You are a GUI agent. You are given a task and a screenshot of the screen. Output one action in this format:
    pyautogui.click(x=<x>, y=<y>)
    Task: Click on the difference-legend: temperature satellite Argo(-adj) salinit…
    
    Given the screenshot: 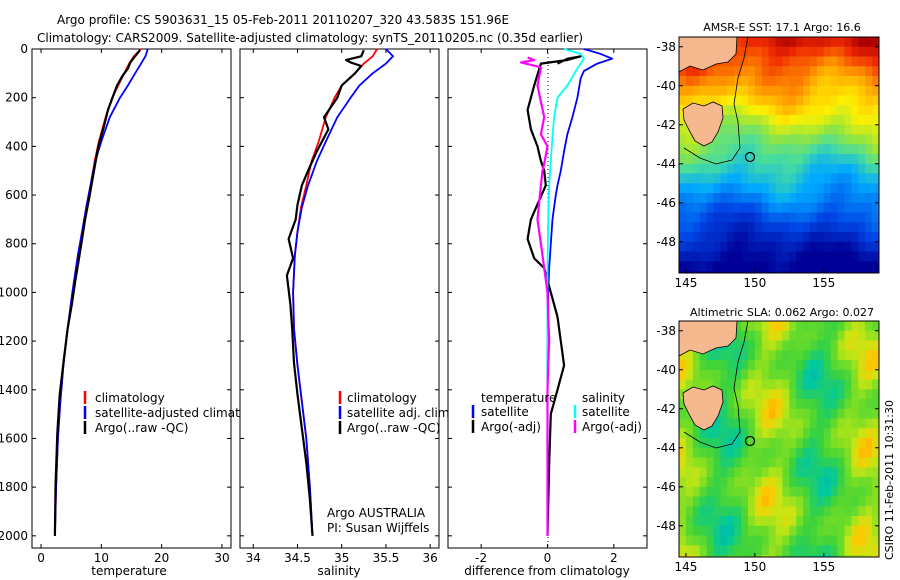 What is the action you would take?
    pyautogui.click(x=556, y=412)
    